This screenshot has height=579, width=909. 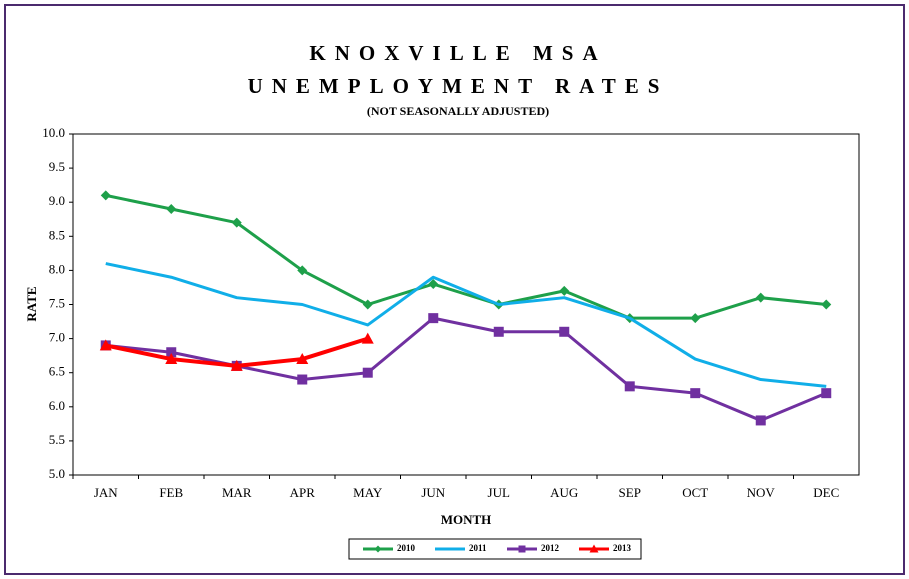 I want to click on y-tick-label: 10.0, so click(x=53, y=132).